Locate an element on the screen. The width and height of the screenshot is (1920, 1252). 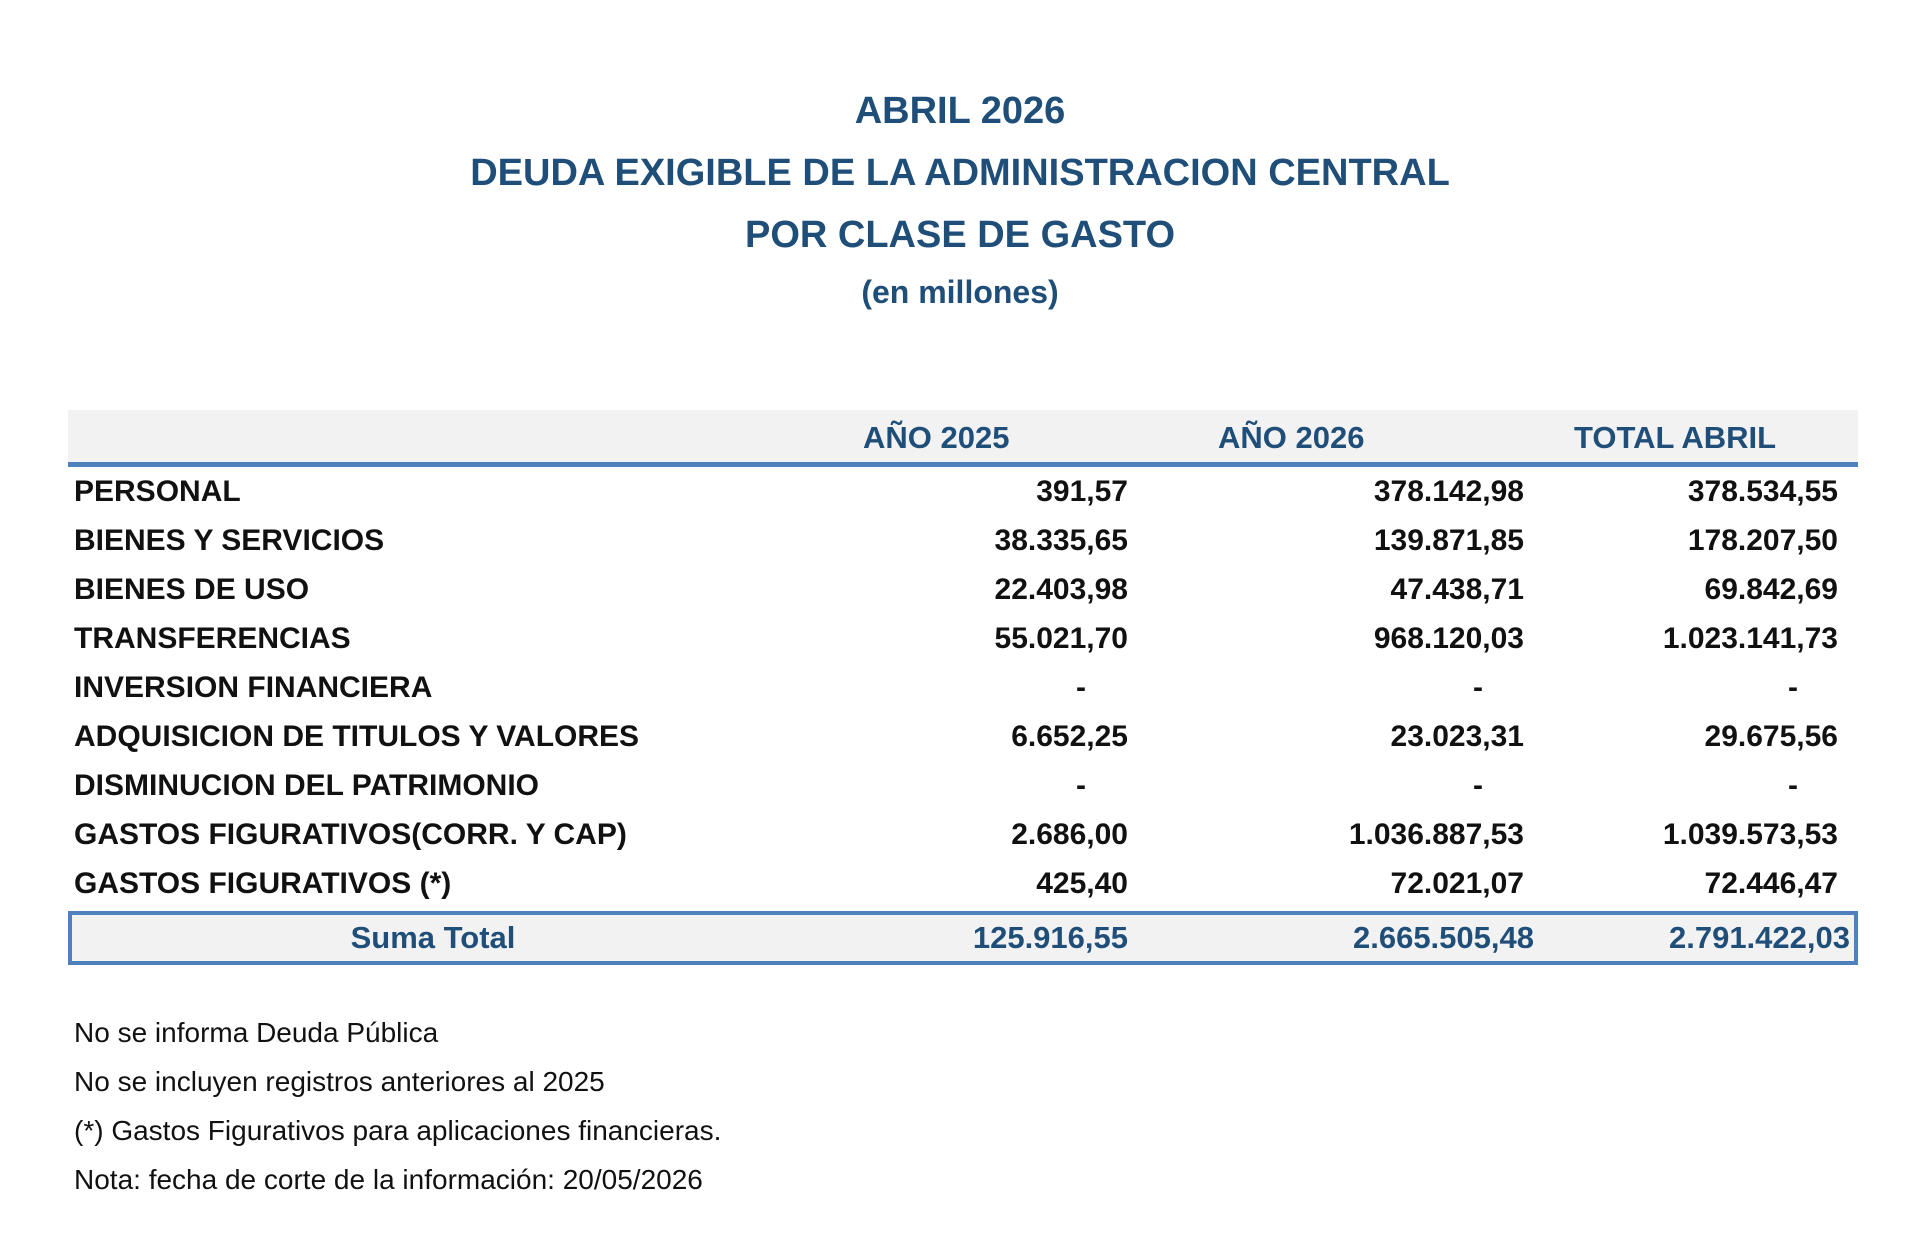
cell-2026: 1.036.887,53 is located at coordinates (1436, 834).